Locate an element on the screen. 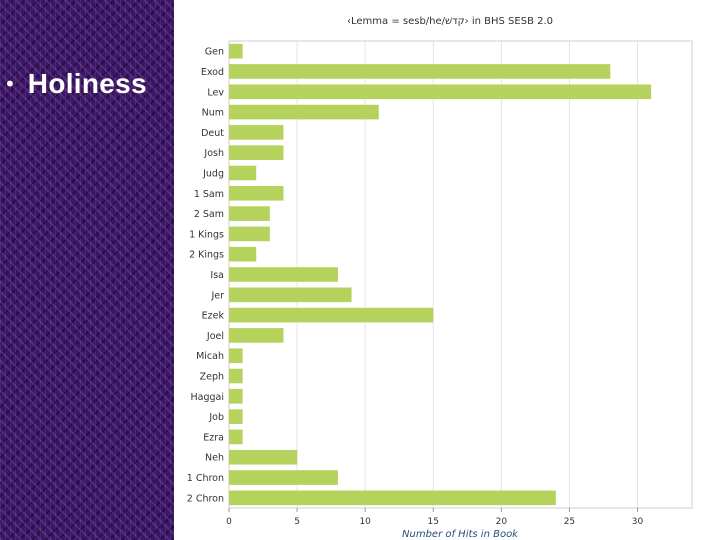 This screenshot has height=540, width=720. bar-2-chron is located at coordinates (392, 498).